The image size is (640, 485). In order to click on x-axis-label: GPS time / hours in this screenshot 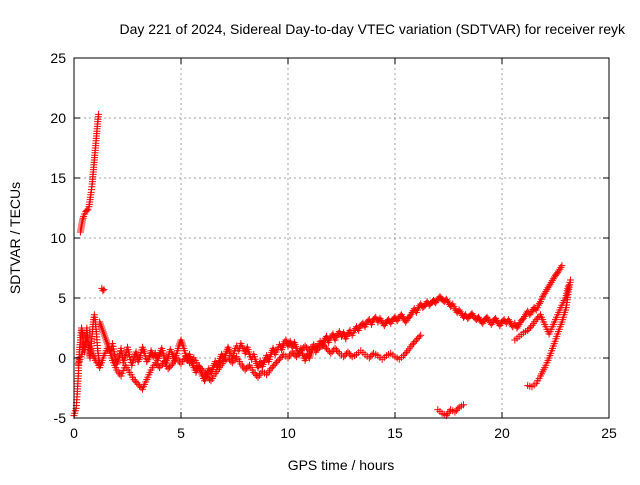, I will do `click(341, 465)`.